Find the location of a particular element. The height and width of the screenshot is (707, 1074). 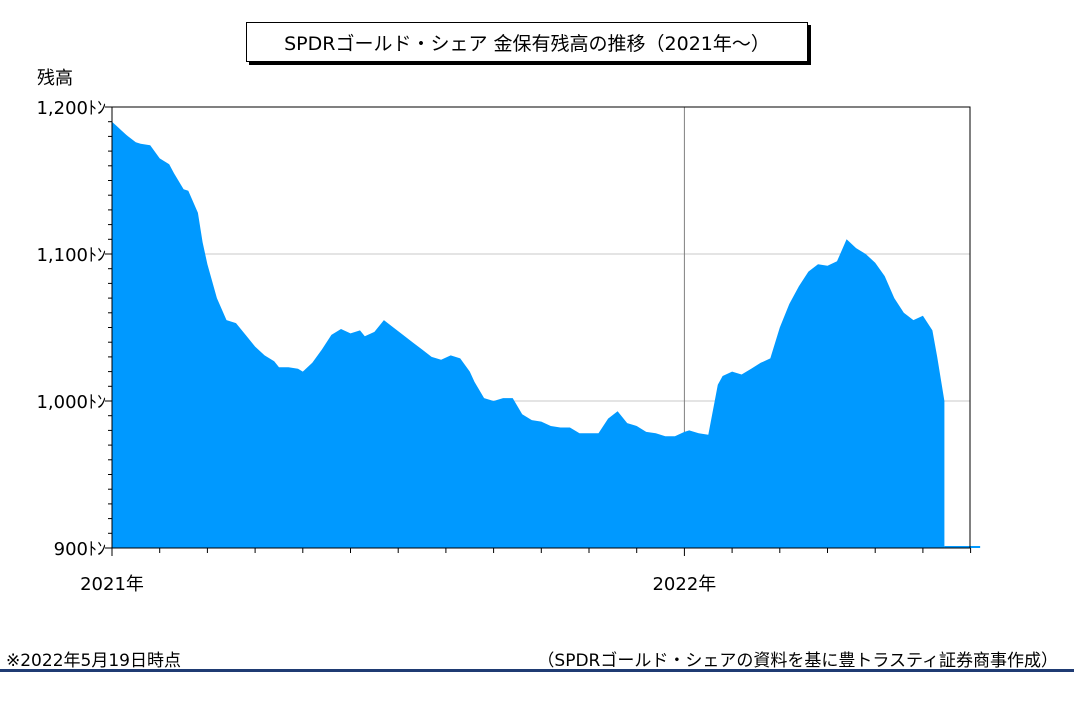

x-tick-label: 2021年 is located at coordinates (112, 584).